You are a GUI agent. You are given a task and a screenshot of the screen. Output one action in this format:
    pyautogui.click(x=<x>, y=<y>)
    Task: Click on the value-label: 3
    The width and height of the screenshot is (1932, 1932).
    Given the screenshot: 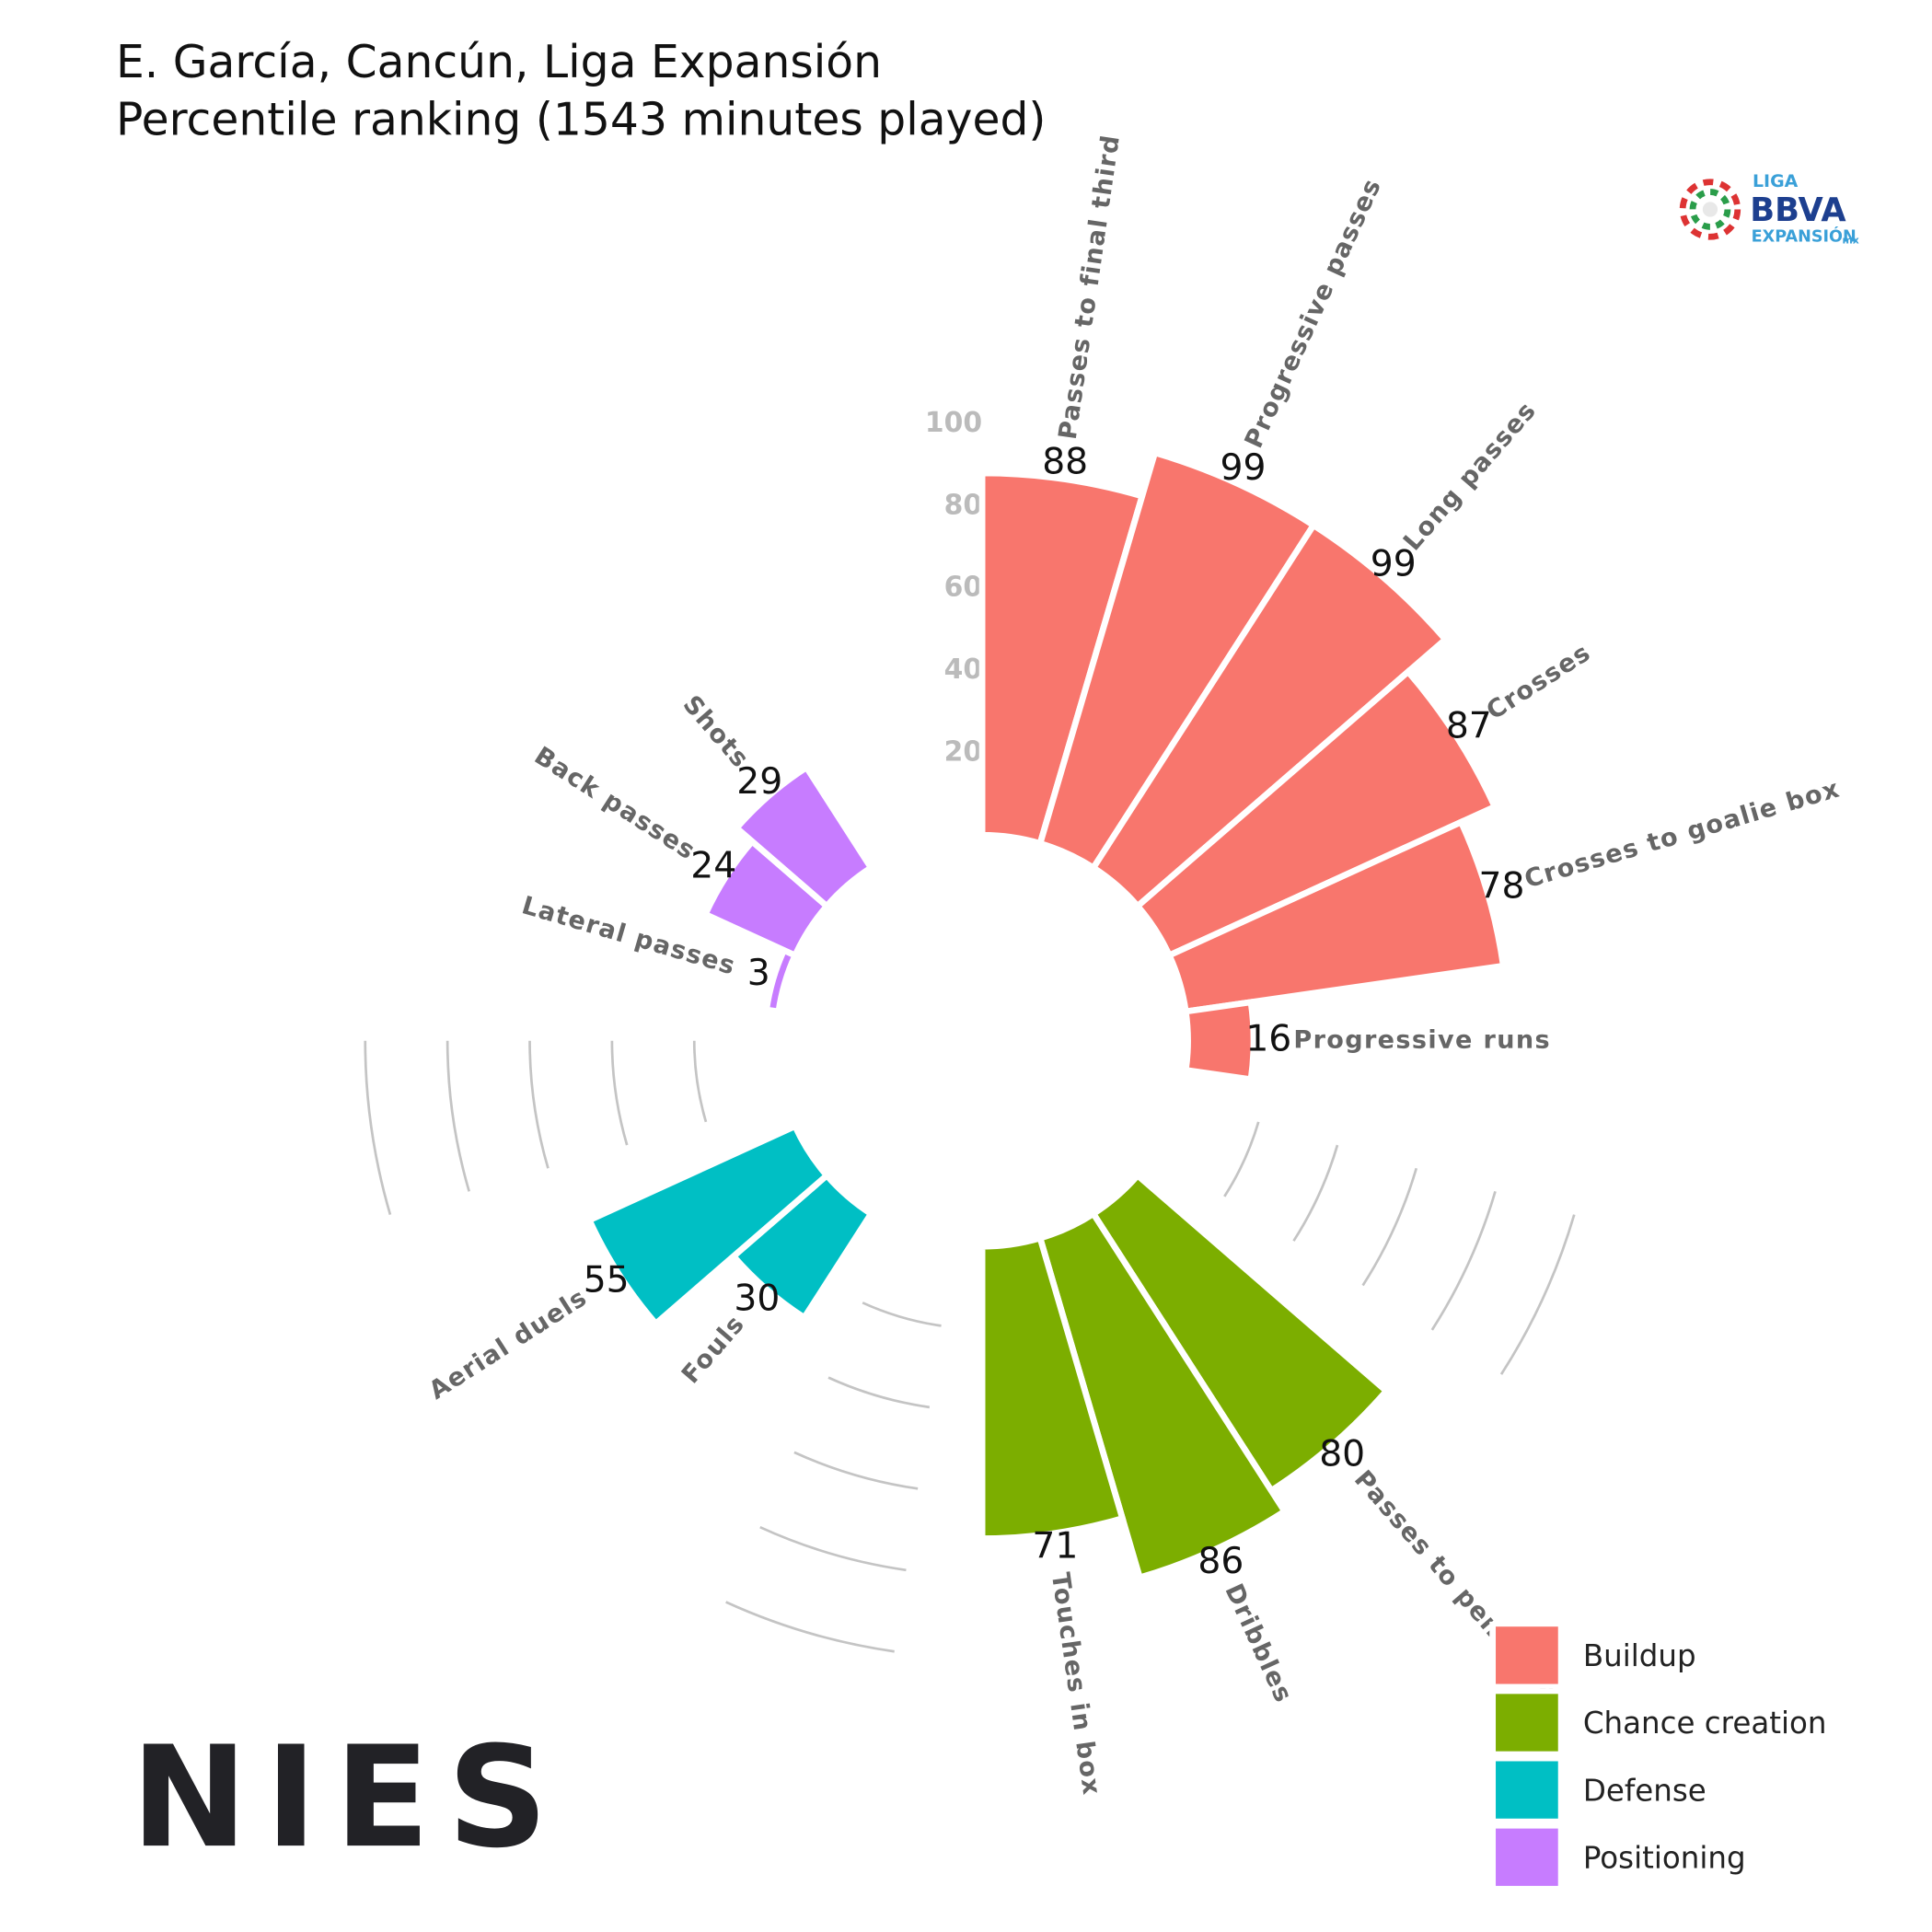 What is the action you would take?
    pyautogui.click(x=758, y=973)
    